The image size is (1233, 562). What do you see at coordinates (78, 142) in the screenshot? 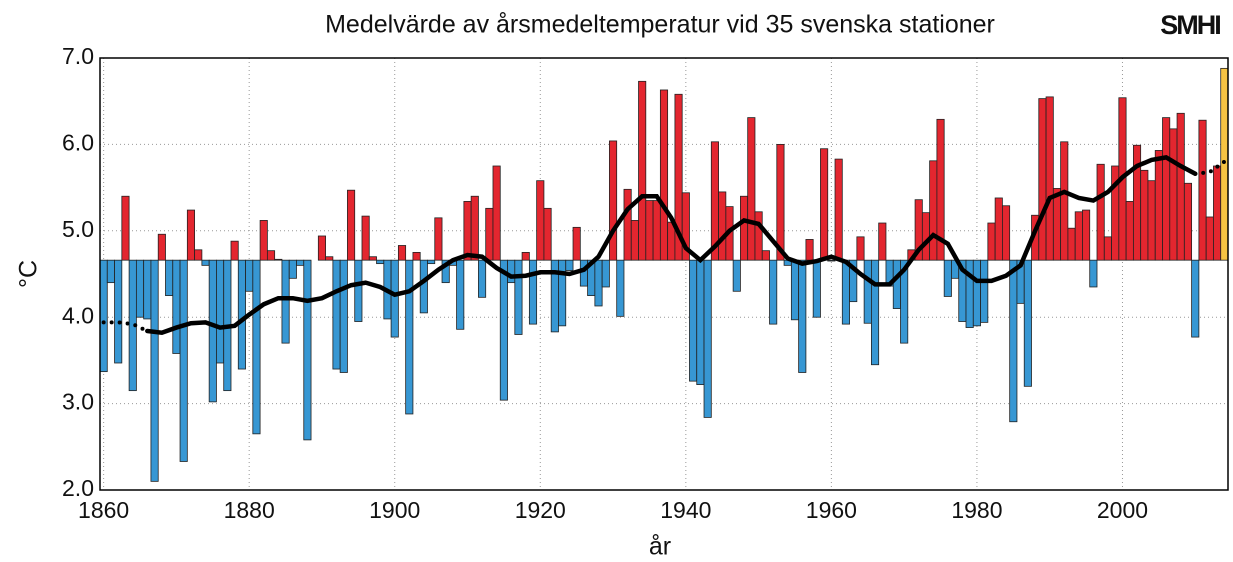
I see `y-tick-label: 6.0` at bounding box center [78, 142].